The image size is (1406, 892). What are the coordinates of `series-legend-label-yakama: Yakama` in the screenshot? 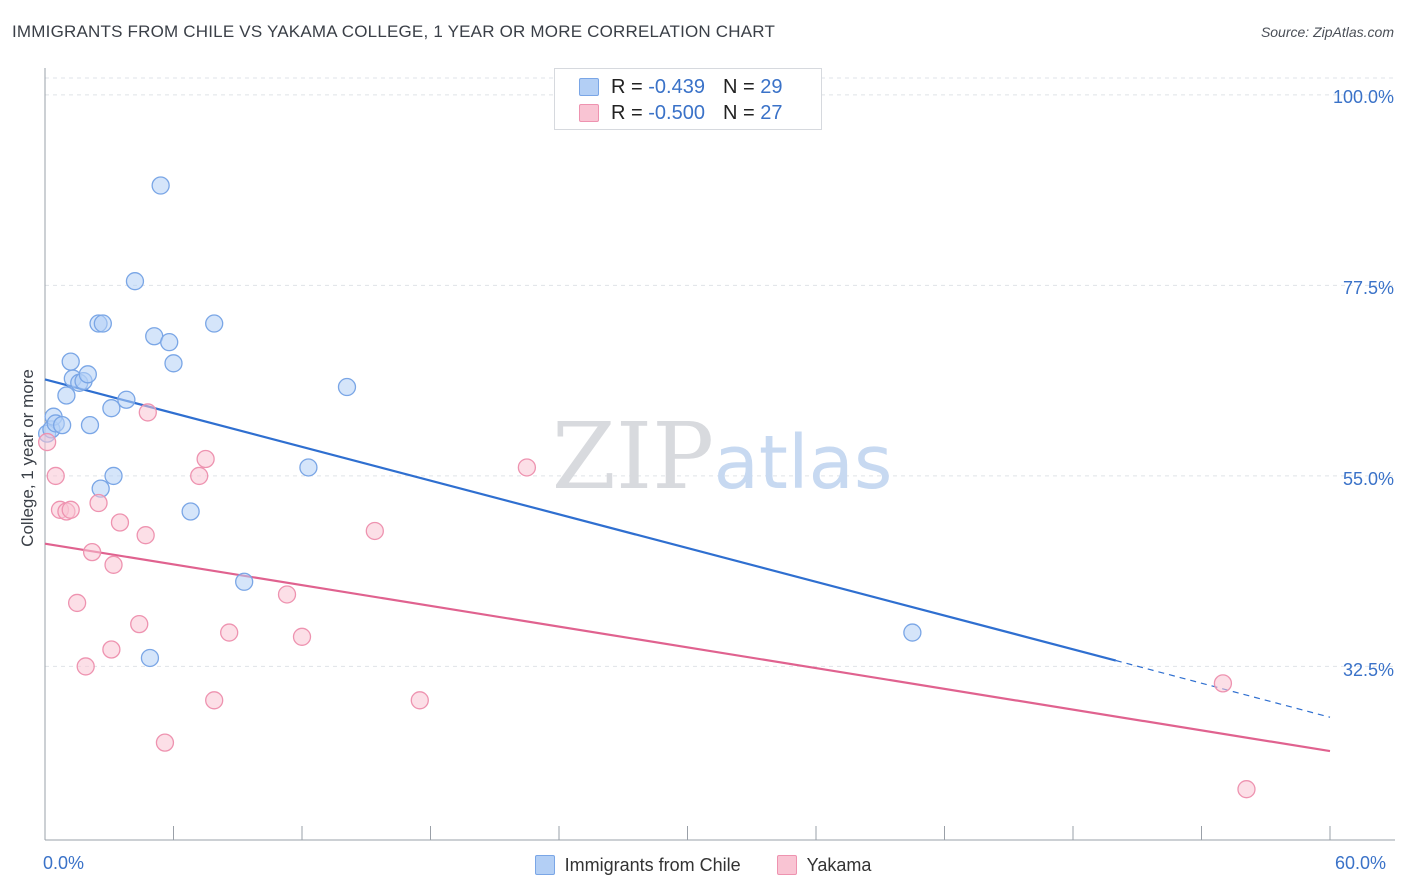 It's located at (839, 864).